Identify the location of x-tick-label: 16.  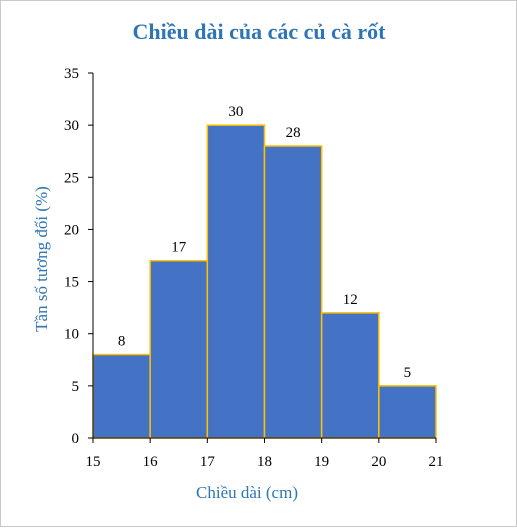
(151, 462).